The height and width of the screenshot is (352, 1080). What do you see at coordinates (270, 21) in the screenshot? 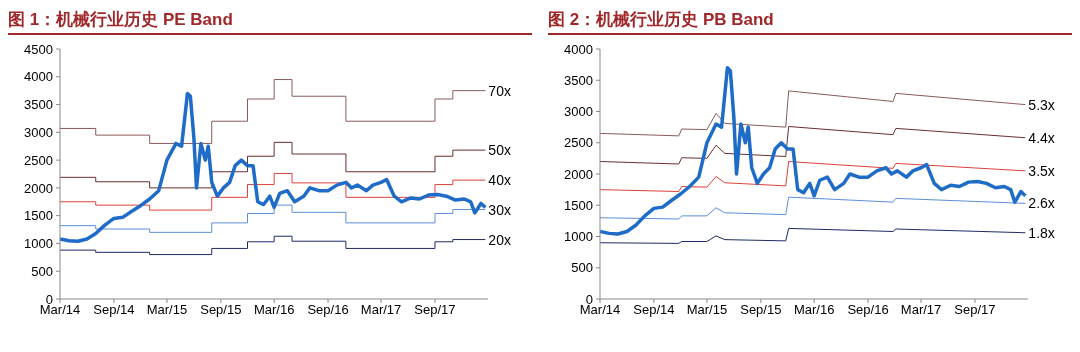
I see `chart-title: 图 1：机械行业历史 PE Band` at bounding box center [270, 21].